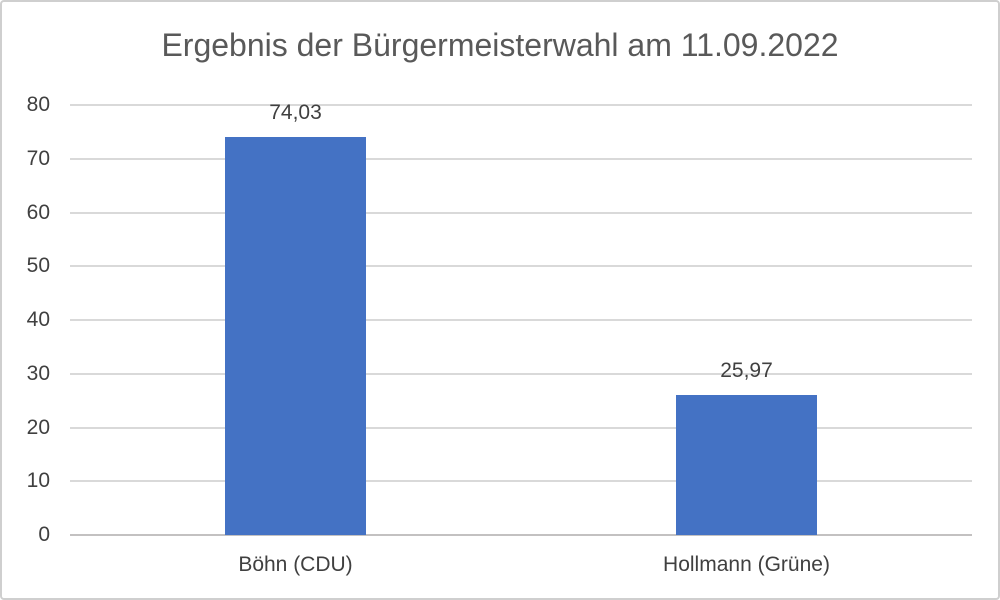 The height and width of the screenshot is (600, 1000). I want to click on y-axis-tick-label: 10, so click(38, 481).